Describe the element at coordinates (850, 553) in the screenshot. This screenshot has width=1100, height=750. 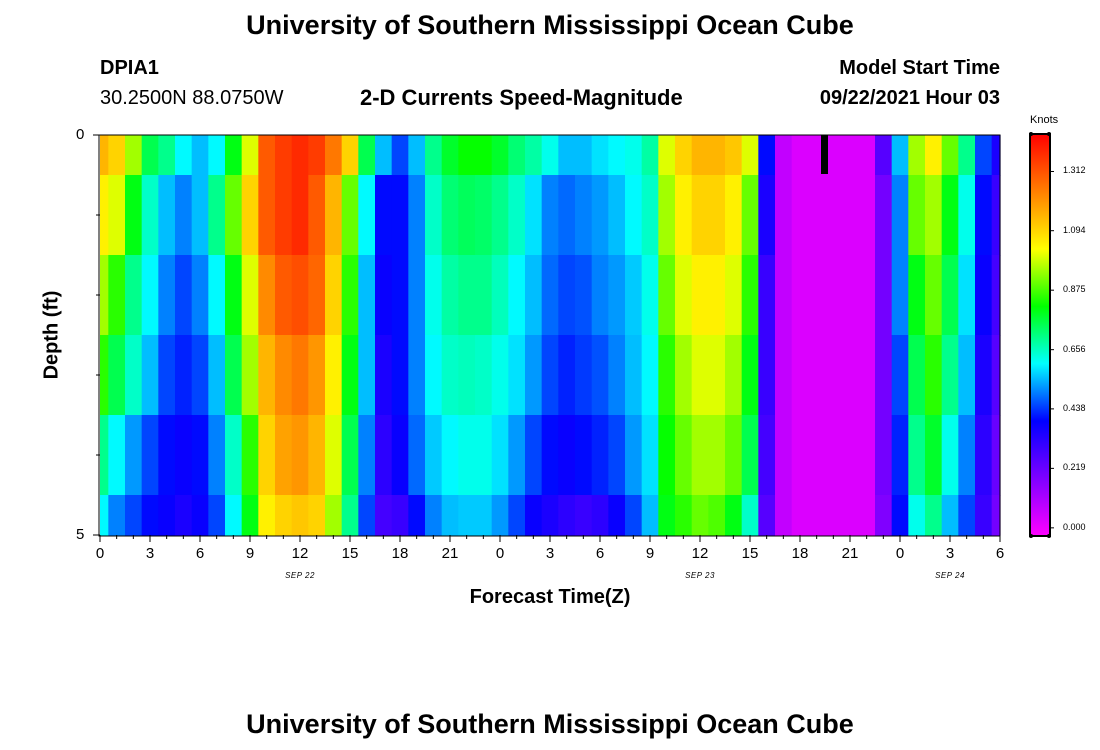
I see `x-tick-label: 21` at that location.